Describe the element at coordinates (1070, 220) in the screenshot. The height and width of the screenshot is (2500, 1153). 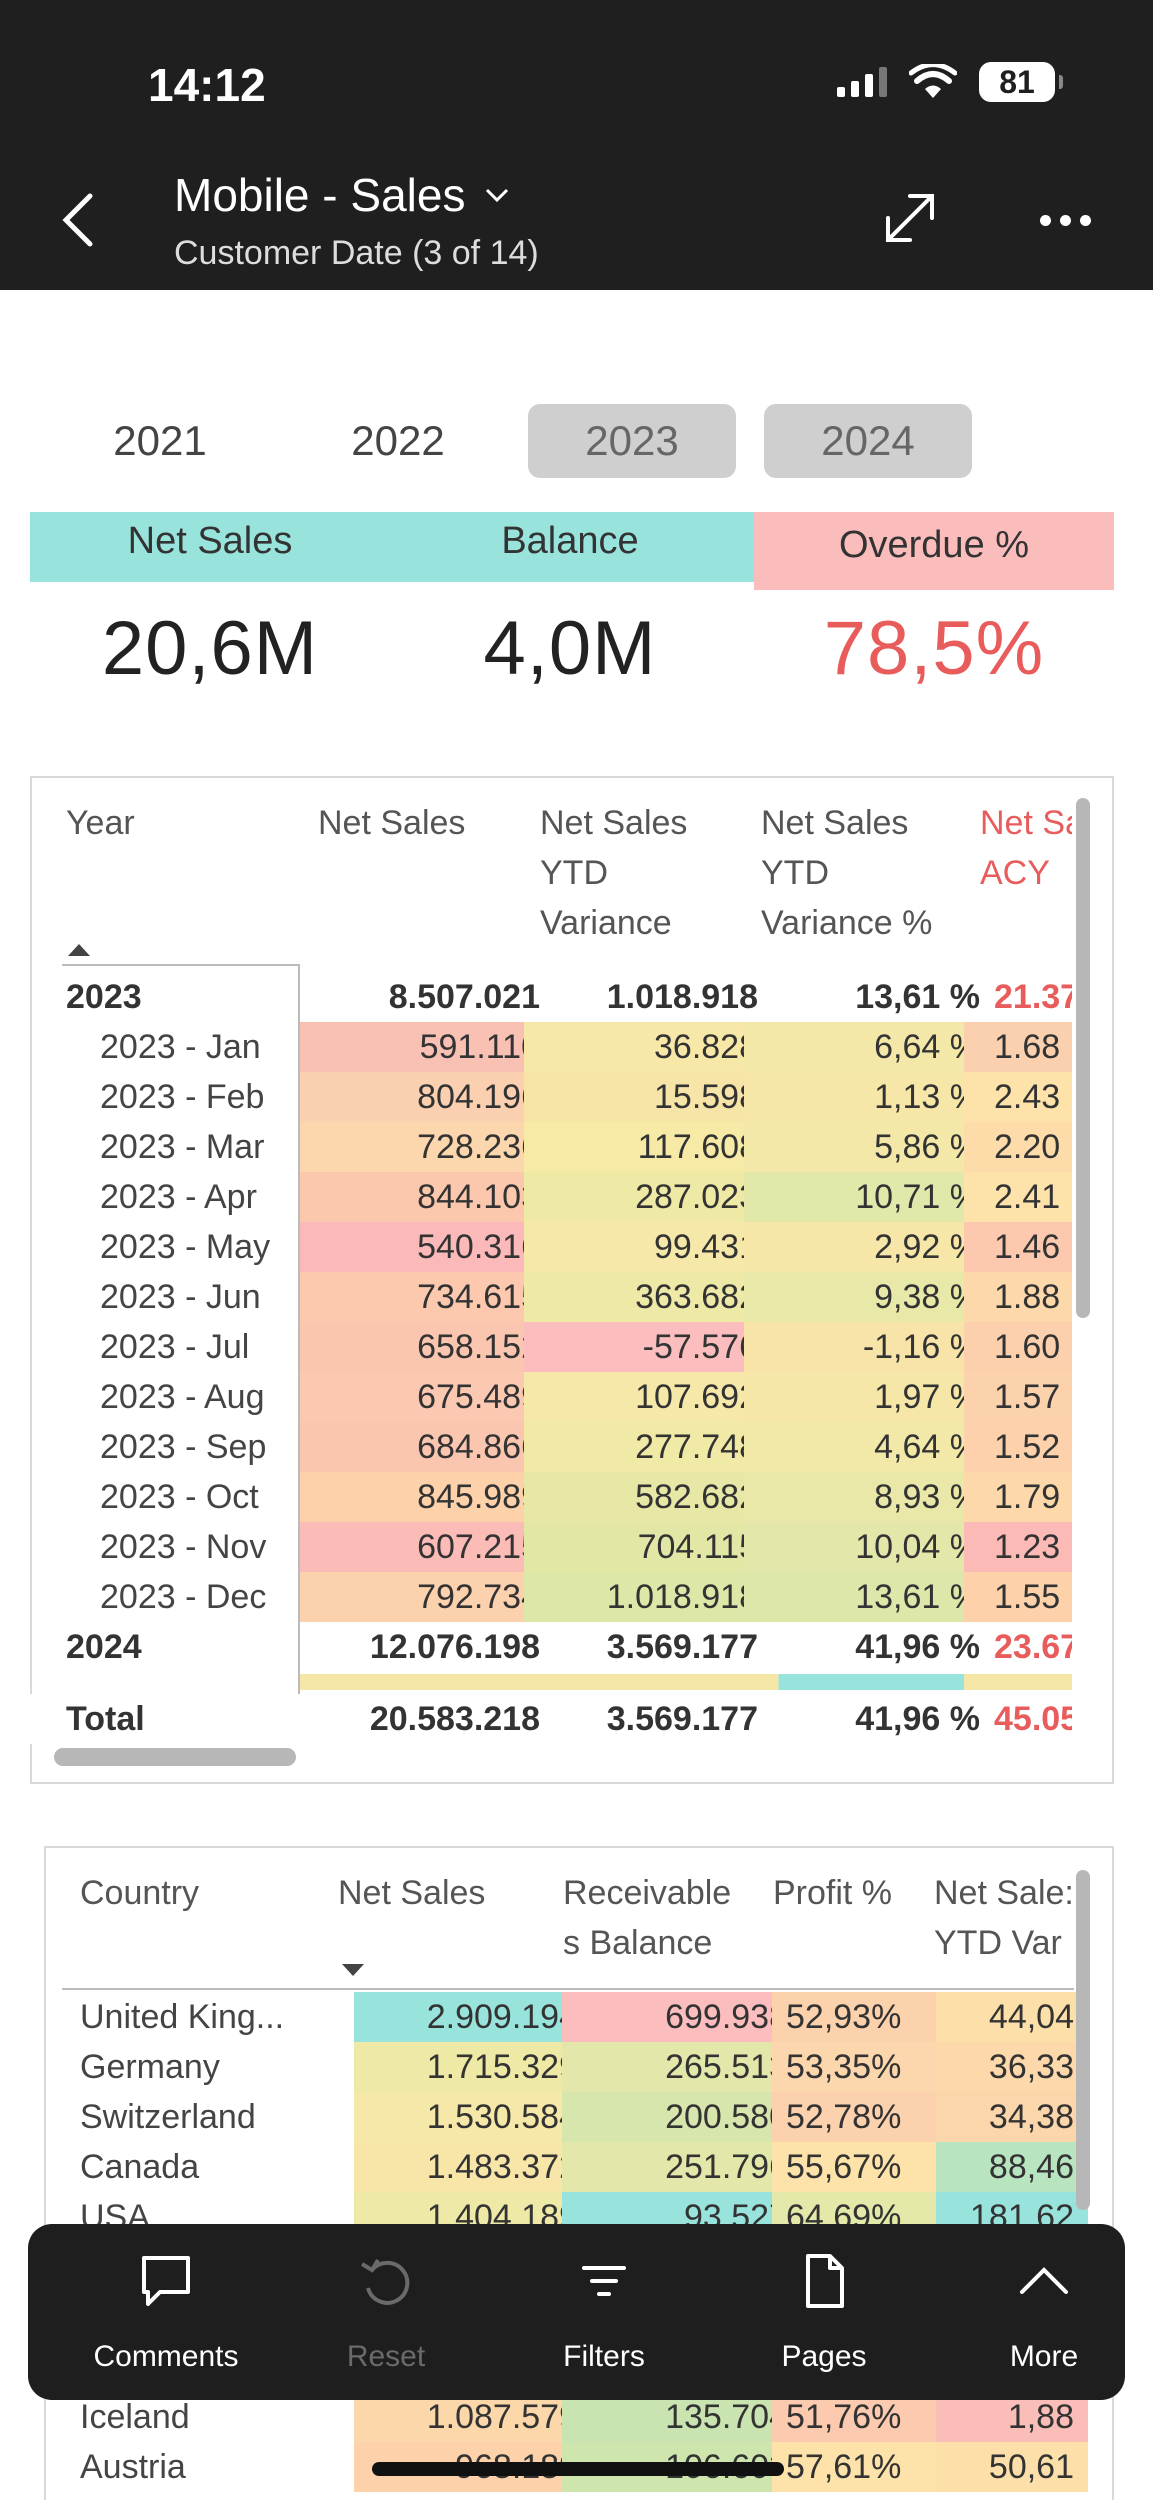
I see `more-options-icon` at that location.